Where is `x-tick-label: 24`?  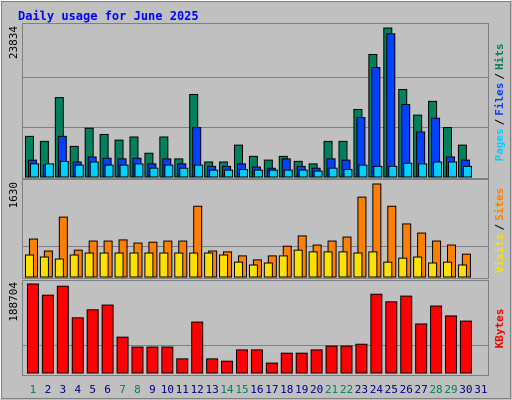
x-tick-label: 24 is located at coordinates (377, 389).